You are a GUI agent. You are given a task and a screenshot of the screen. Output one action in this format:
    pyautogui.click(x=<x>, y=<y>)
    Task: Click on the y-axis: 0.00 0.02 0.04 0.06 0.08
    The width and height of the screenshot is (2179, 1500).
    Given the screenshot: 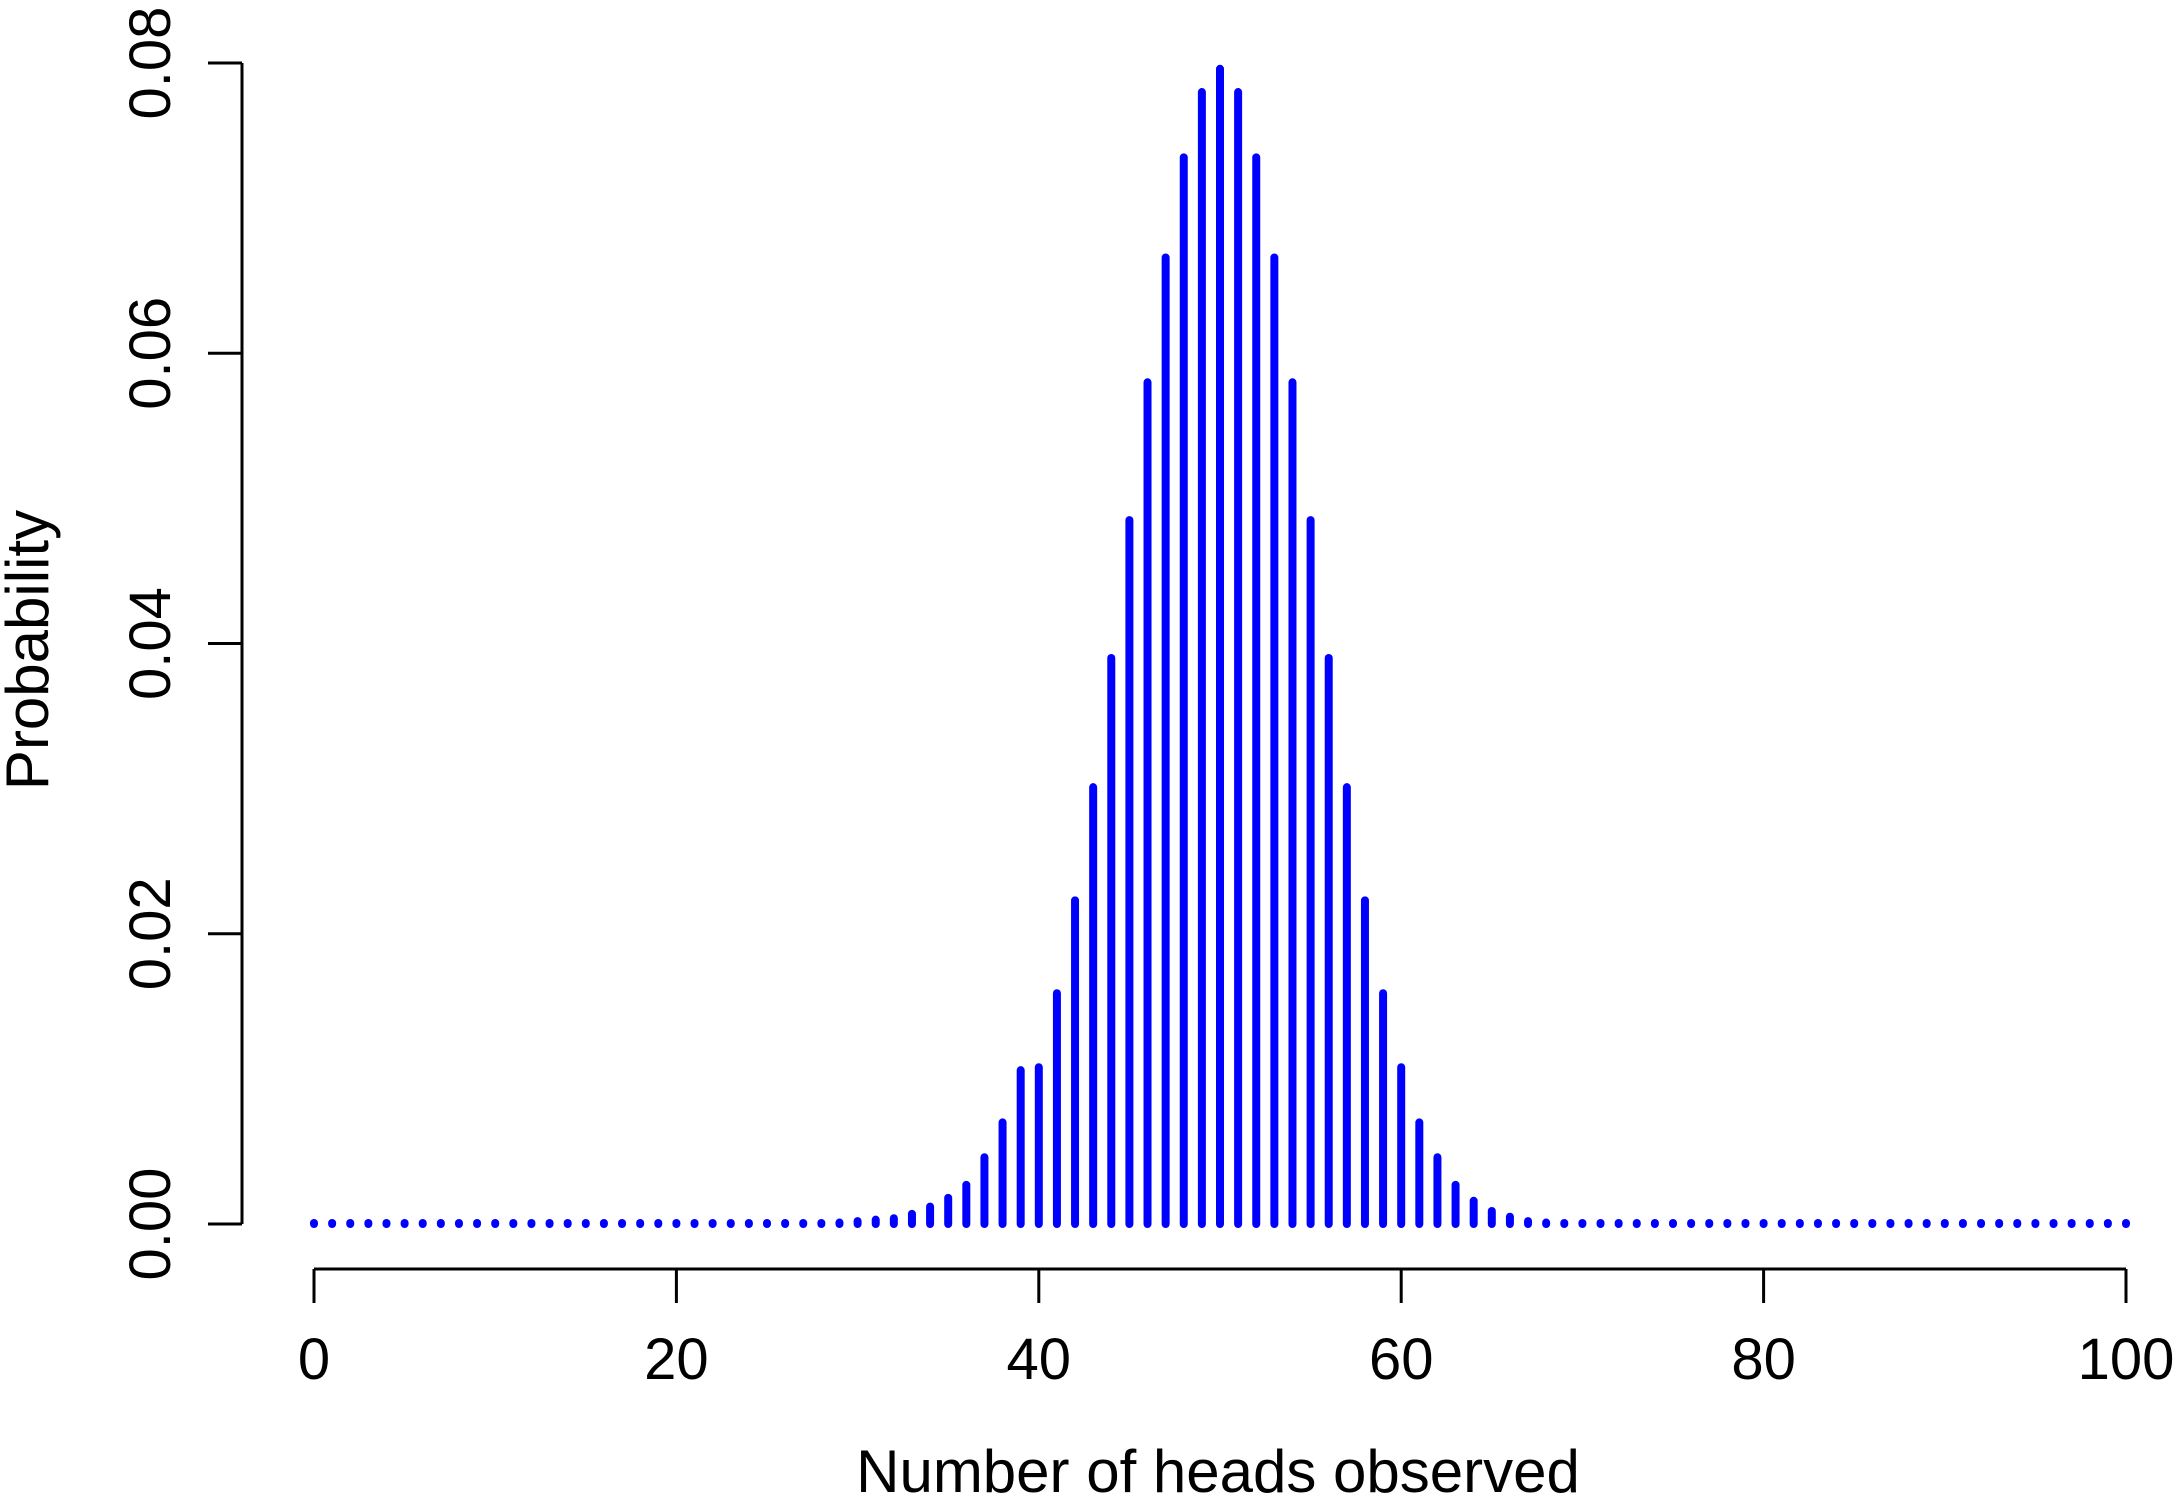 What is the action you would take?
    pyautogui.click(x=181, y=644)
    